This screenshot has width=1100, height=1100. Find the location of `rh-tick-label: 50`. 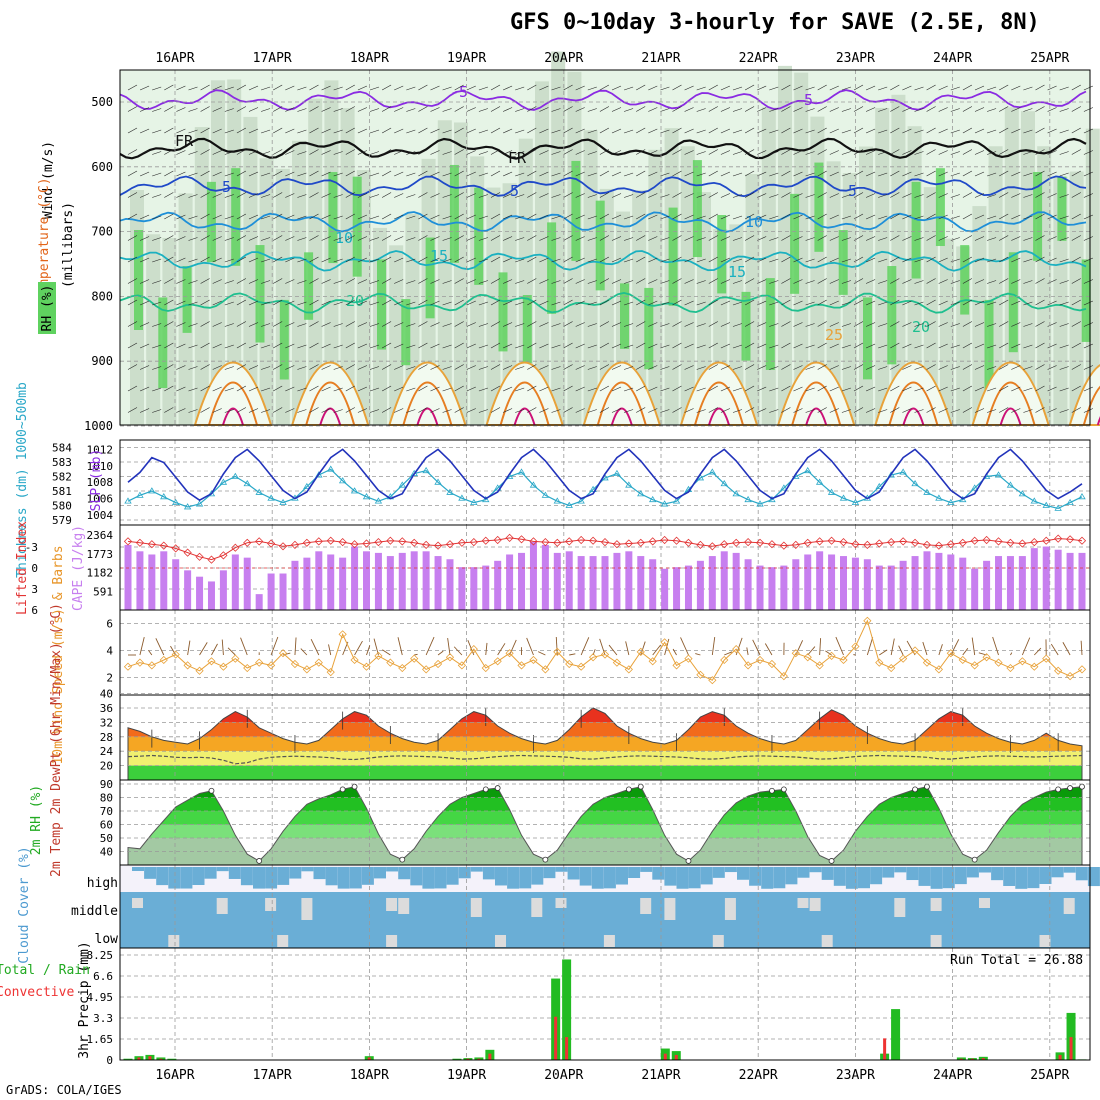

rh-tick-label: 50 is located at coordinates (106, 838).